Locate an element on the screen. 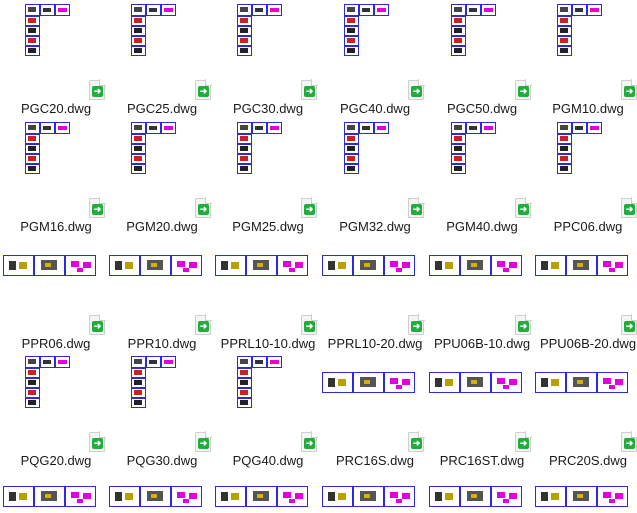 The height and width of the screenshot is (513, 637). file-name-label: PPR10.dwg is located at coordinates (162, 343).